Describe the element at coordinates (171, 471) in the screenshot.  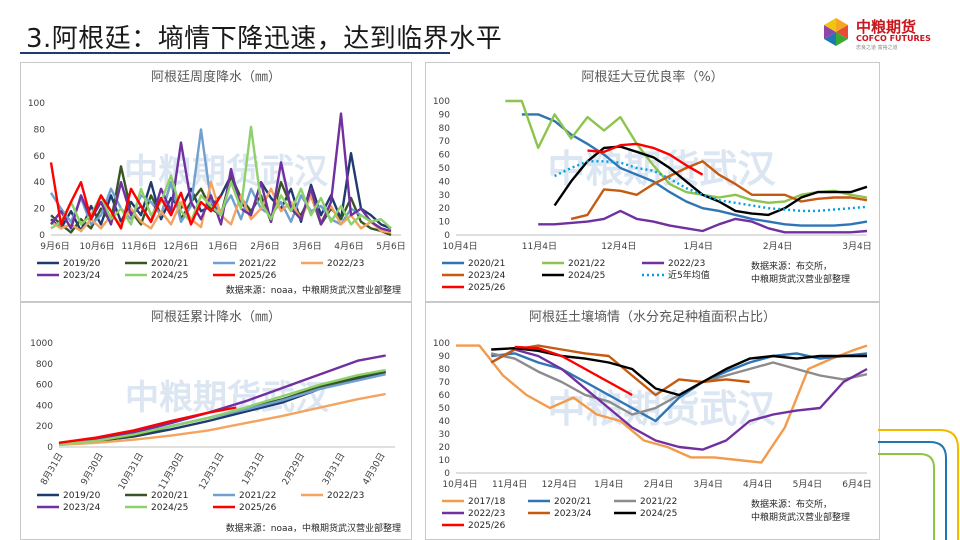
I see `x-tick-label: 11月30日` at that location.